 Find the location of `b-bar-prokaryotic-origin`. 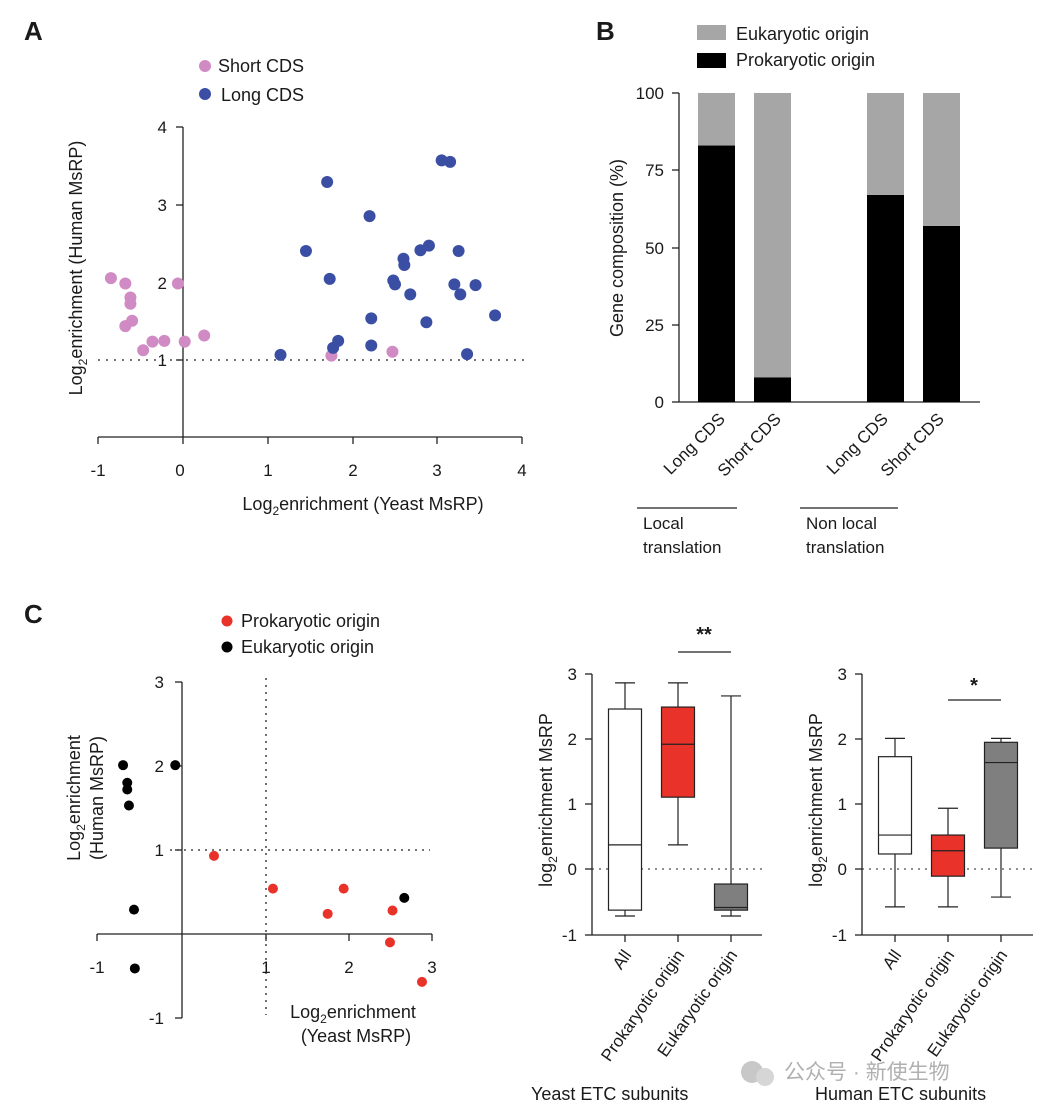

b-bar-prokaryotic-origin is located at coordinates (716, 273).